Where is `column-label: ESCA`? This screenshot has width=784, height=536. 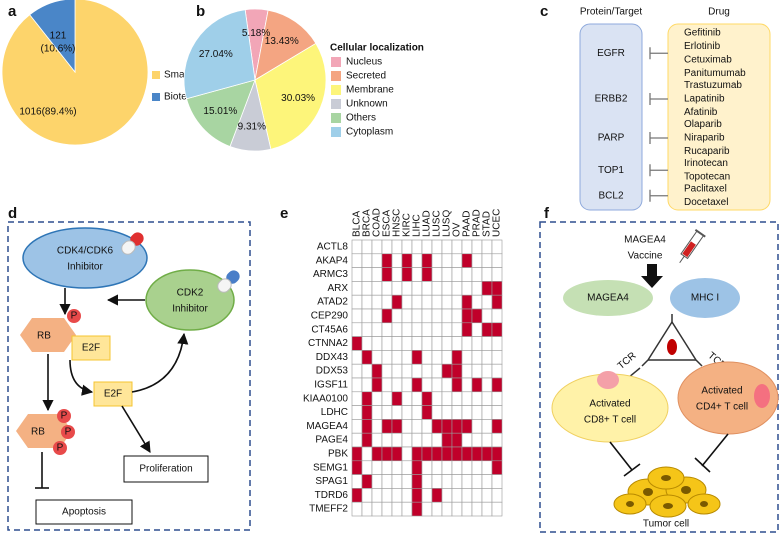
column-label: ESCA is located at coordinates (387, 223).